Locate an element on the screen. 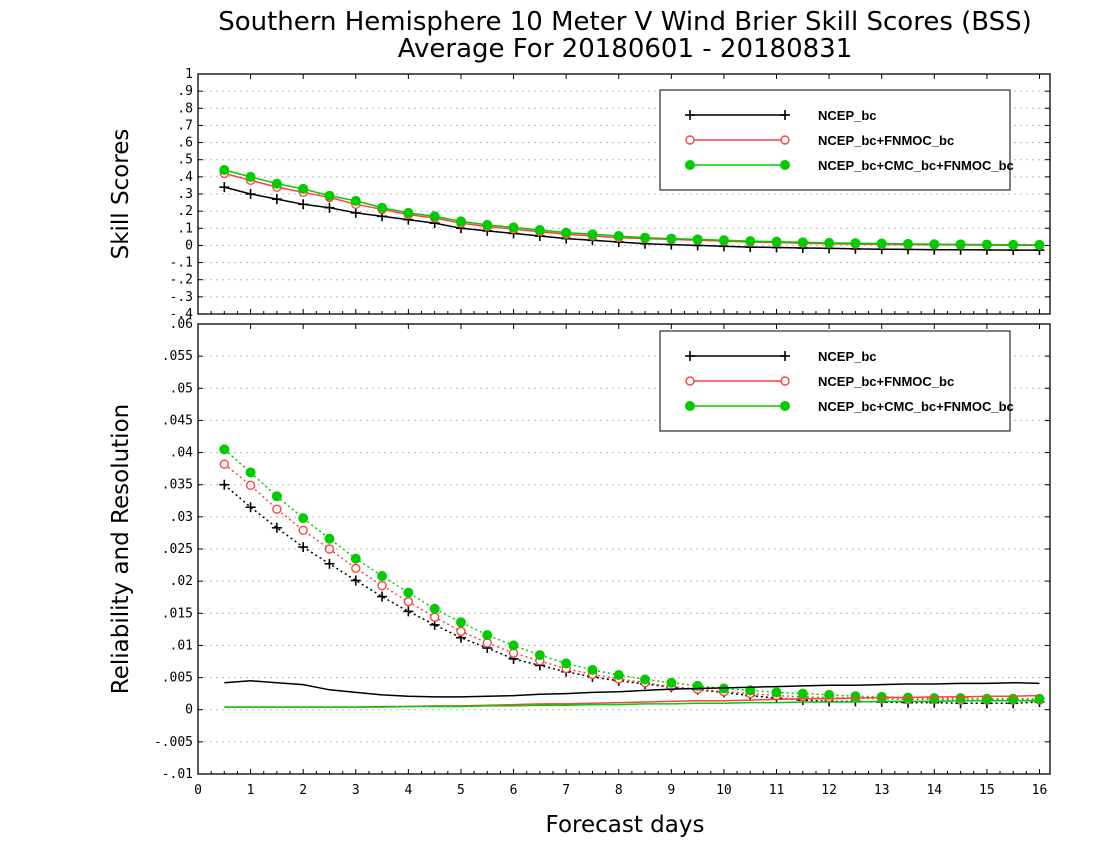 This screenshot has width=1100, height=850. y-tick-label: -.005 is located at coordinates (173, 742).